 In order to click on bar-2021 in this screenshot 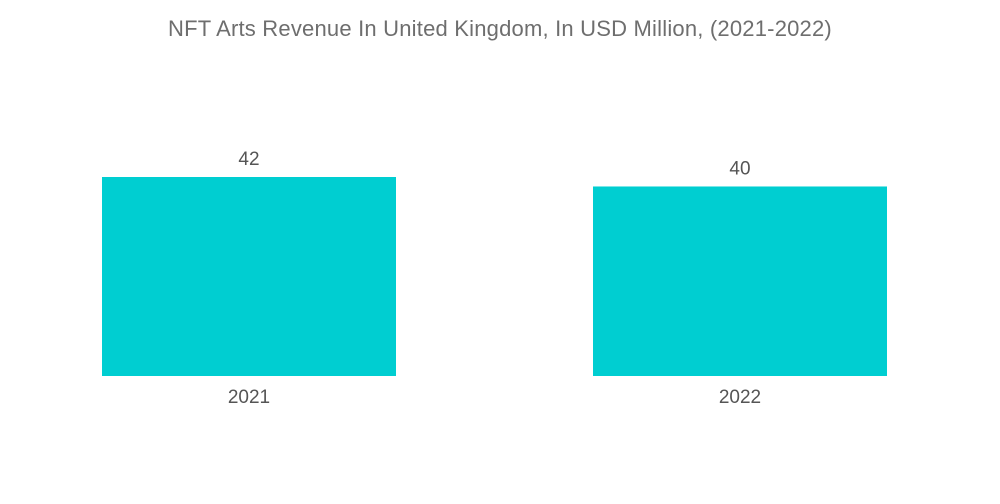, I will do `click(249, 276)`.